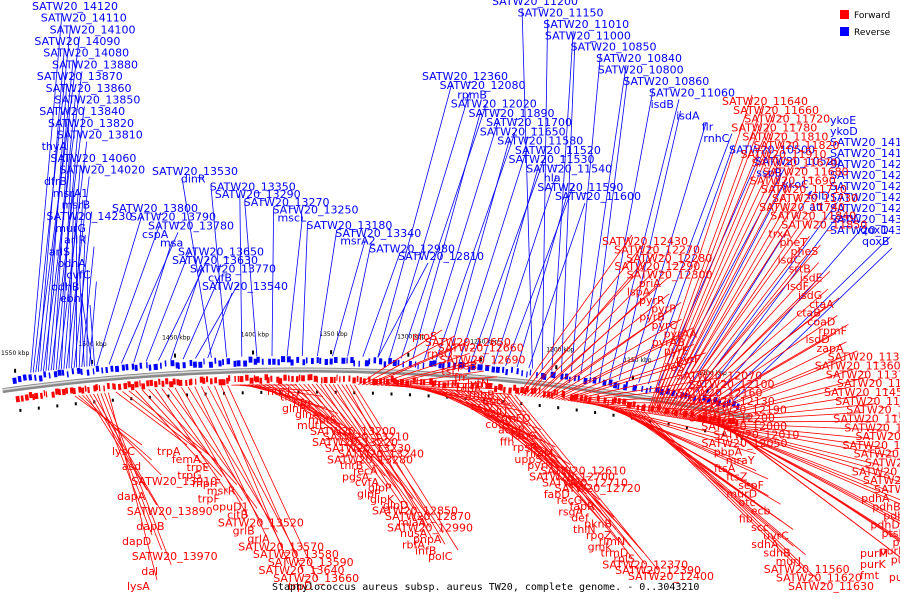 The width and height of the screenshot is (900, 600). What do you see at coordinates (662, 104) in the screenshot?
I see `gene-label: isdB` at bounding box center [662, 104].